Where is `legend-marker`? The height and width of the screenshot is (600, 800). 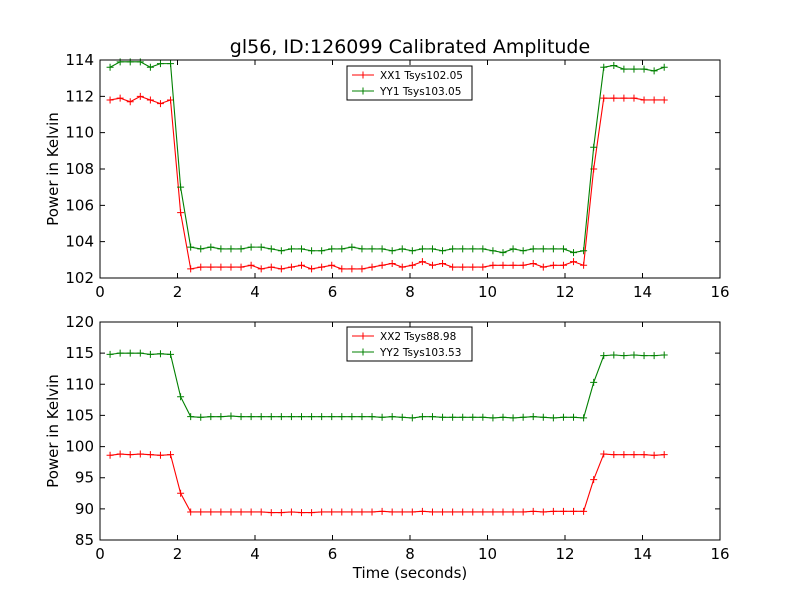
legend-marker is located at coordinates (363, 75).